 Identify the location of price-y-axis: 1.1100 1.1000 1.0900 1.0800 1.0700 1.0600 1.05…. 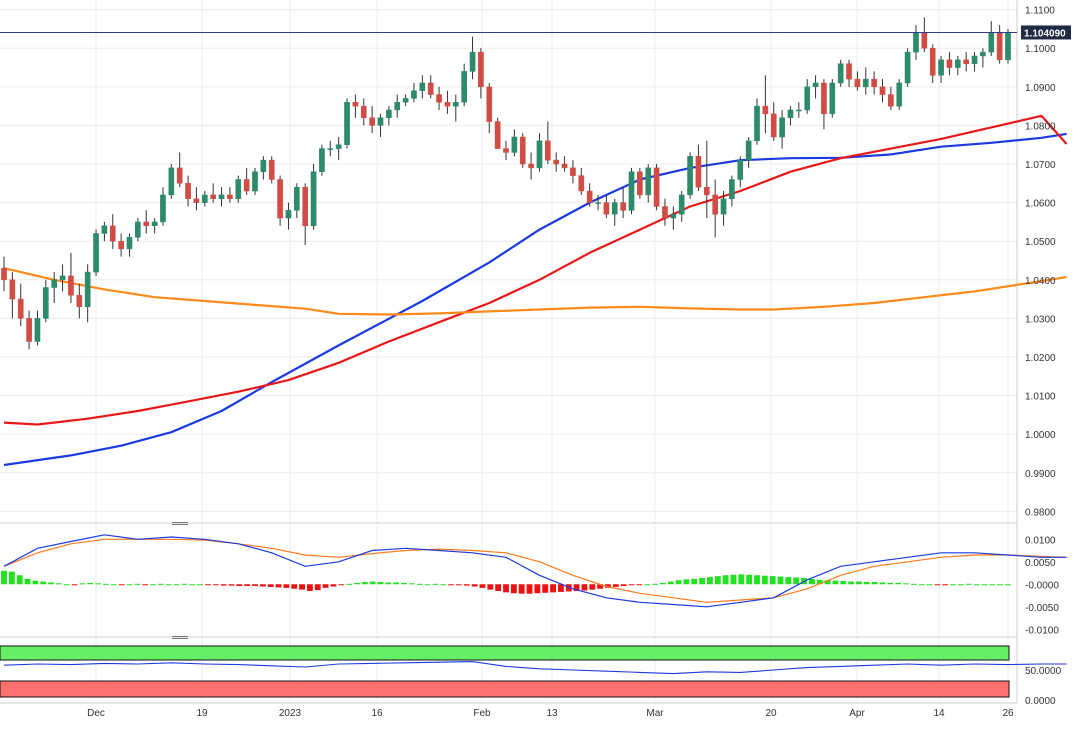
(1040, 262).